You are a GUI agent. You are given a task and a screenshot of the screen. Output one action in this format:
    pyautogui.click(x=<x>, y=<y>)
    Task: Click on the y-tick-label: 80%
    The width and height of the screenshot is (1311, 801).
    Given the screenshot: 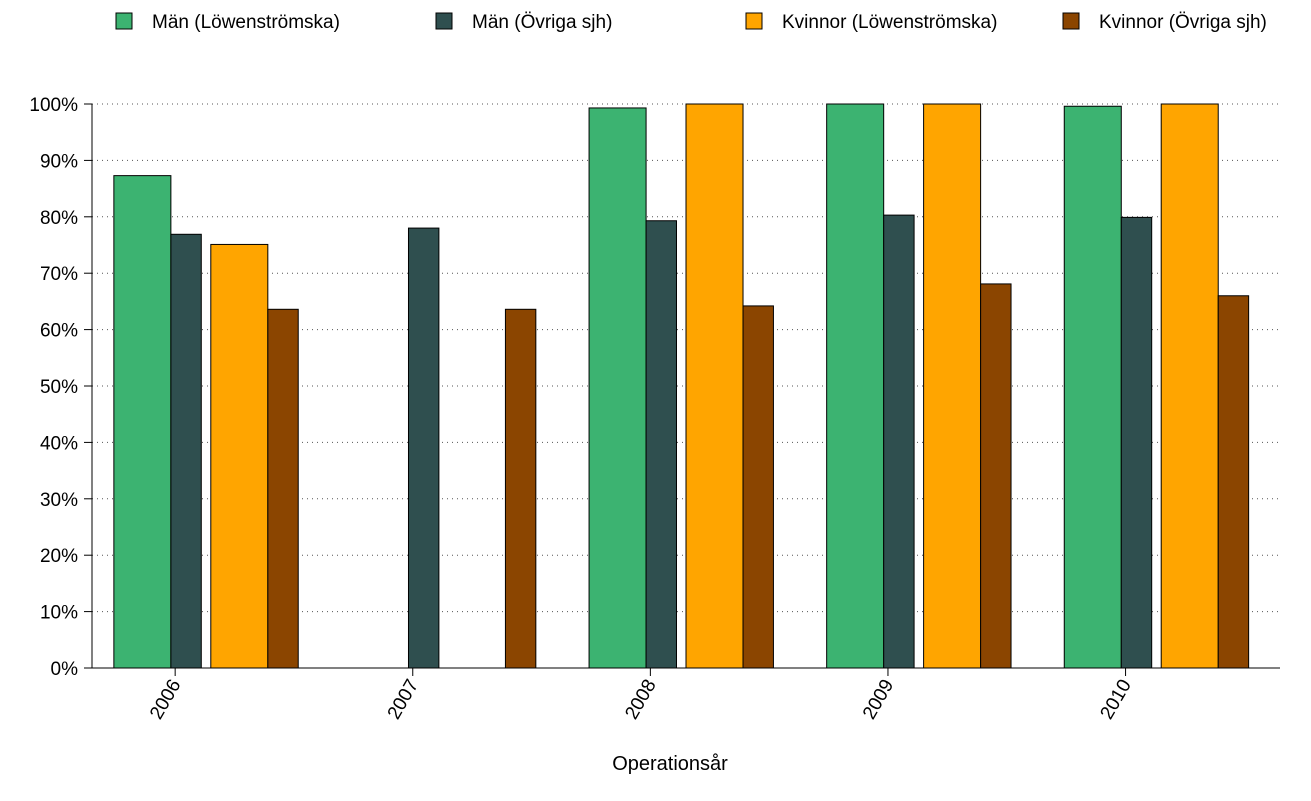 What is the action you would take?
    pyautogui.click(x=59, y=218)
    